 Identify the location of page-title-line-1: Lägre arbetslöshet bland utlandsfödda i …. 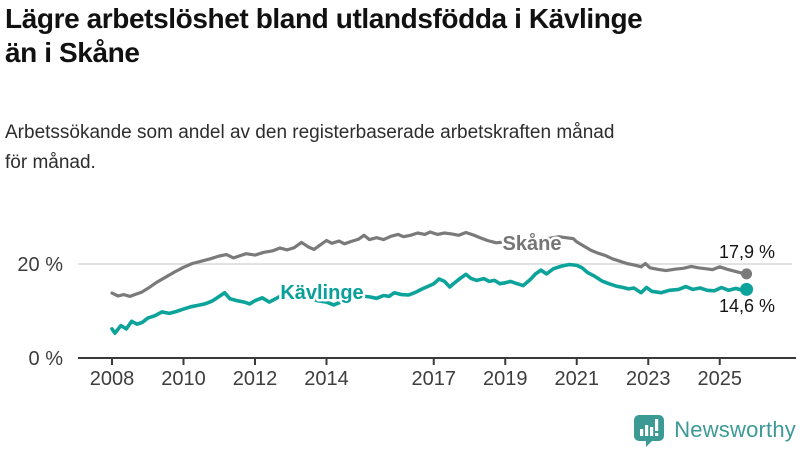
(324, 18).